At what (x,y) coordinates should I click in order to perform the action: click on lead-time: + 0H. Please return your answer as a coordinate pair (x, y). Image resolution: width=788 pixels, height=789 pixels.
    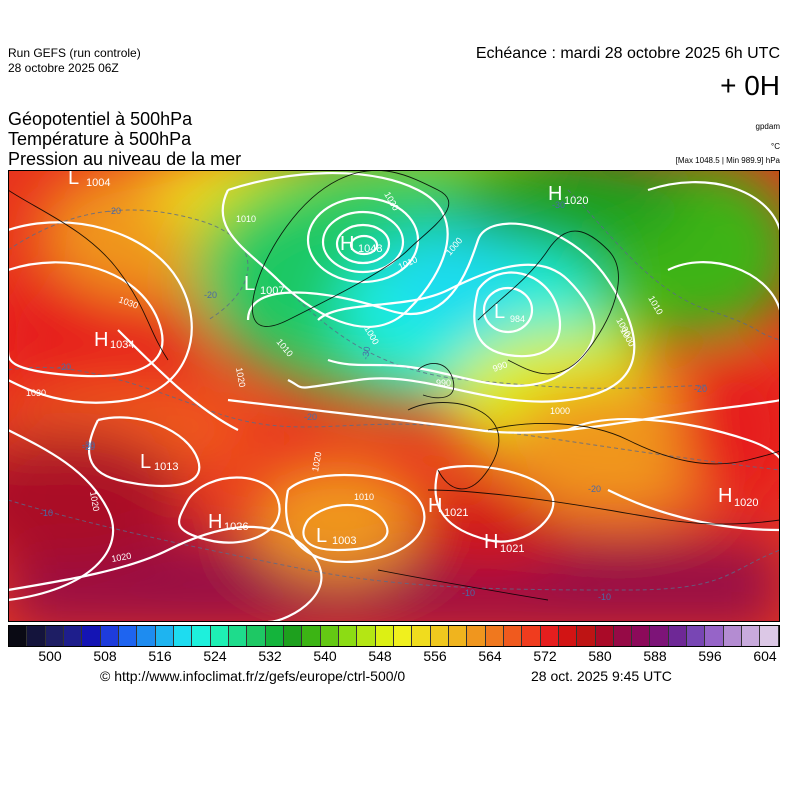
    Looking at the image, I should click on (750, 85).